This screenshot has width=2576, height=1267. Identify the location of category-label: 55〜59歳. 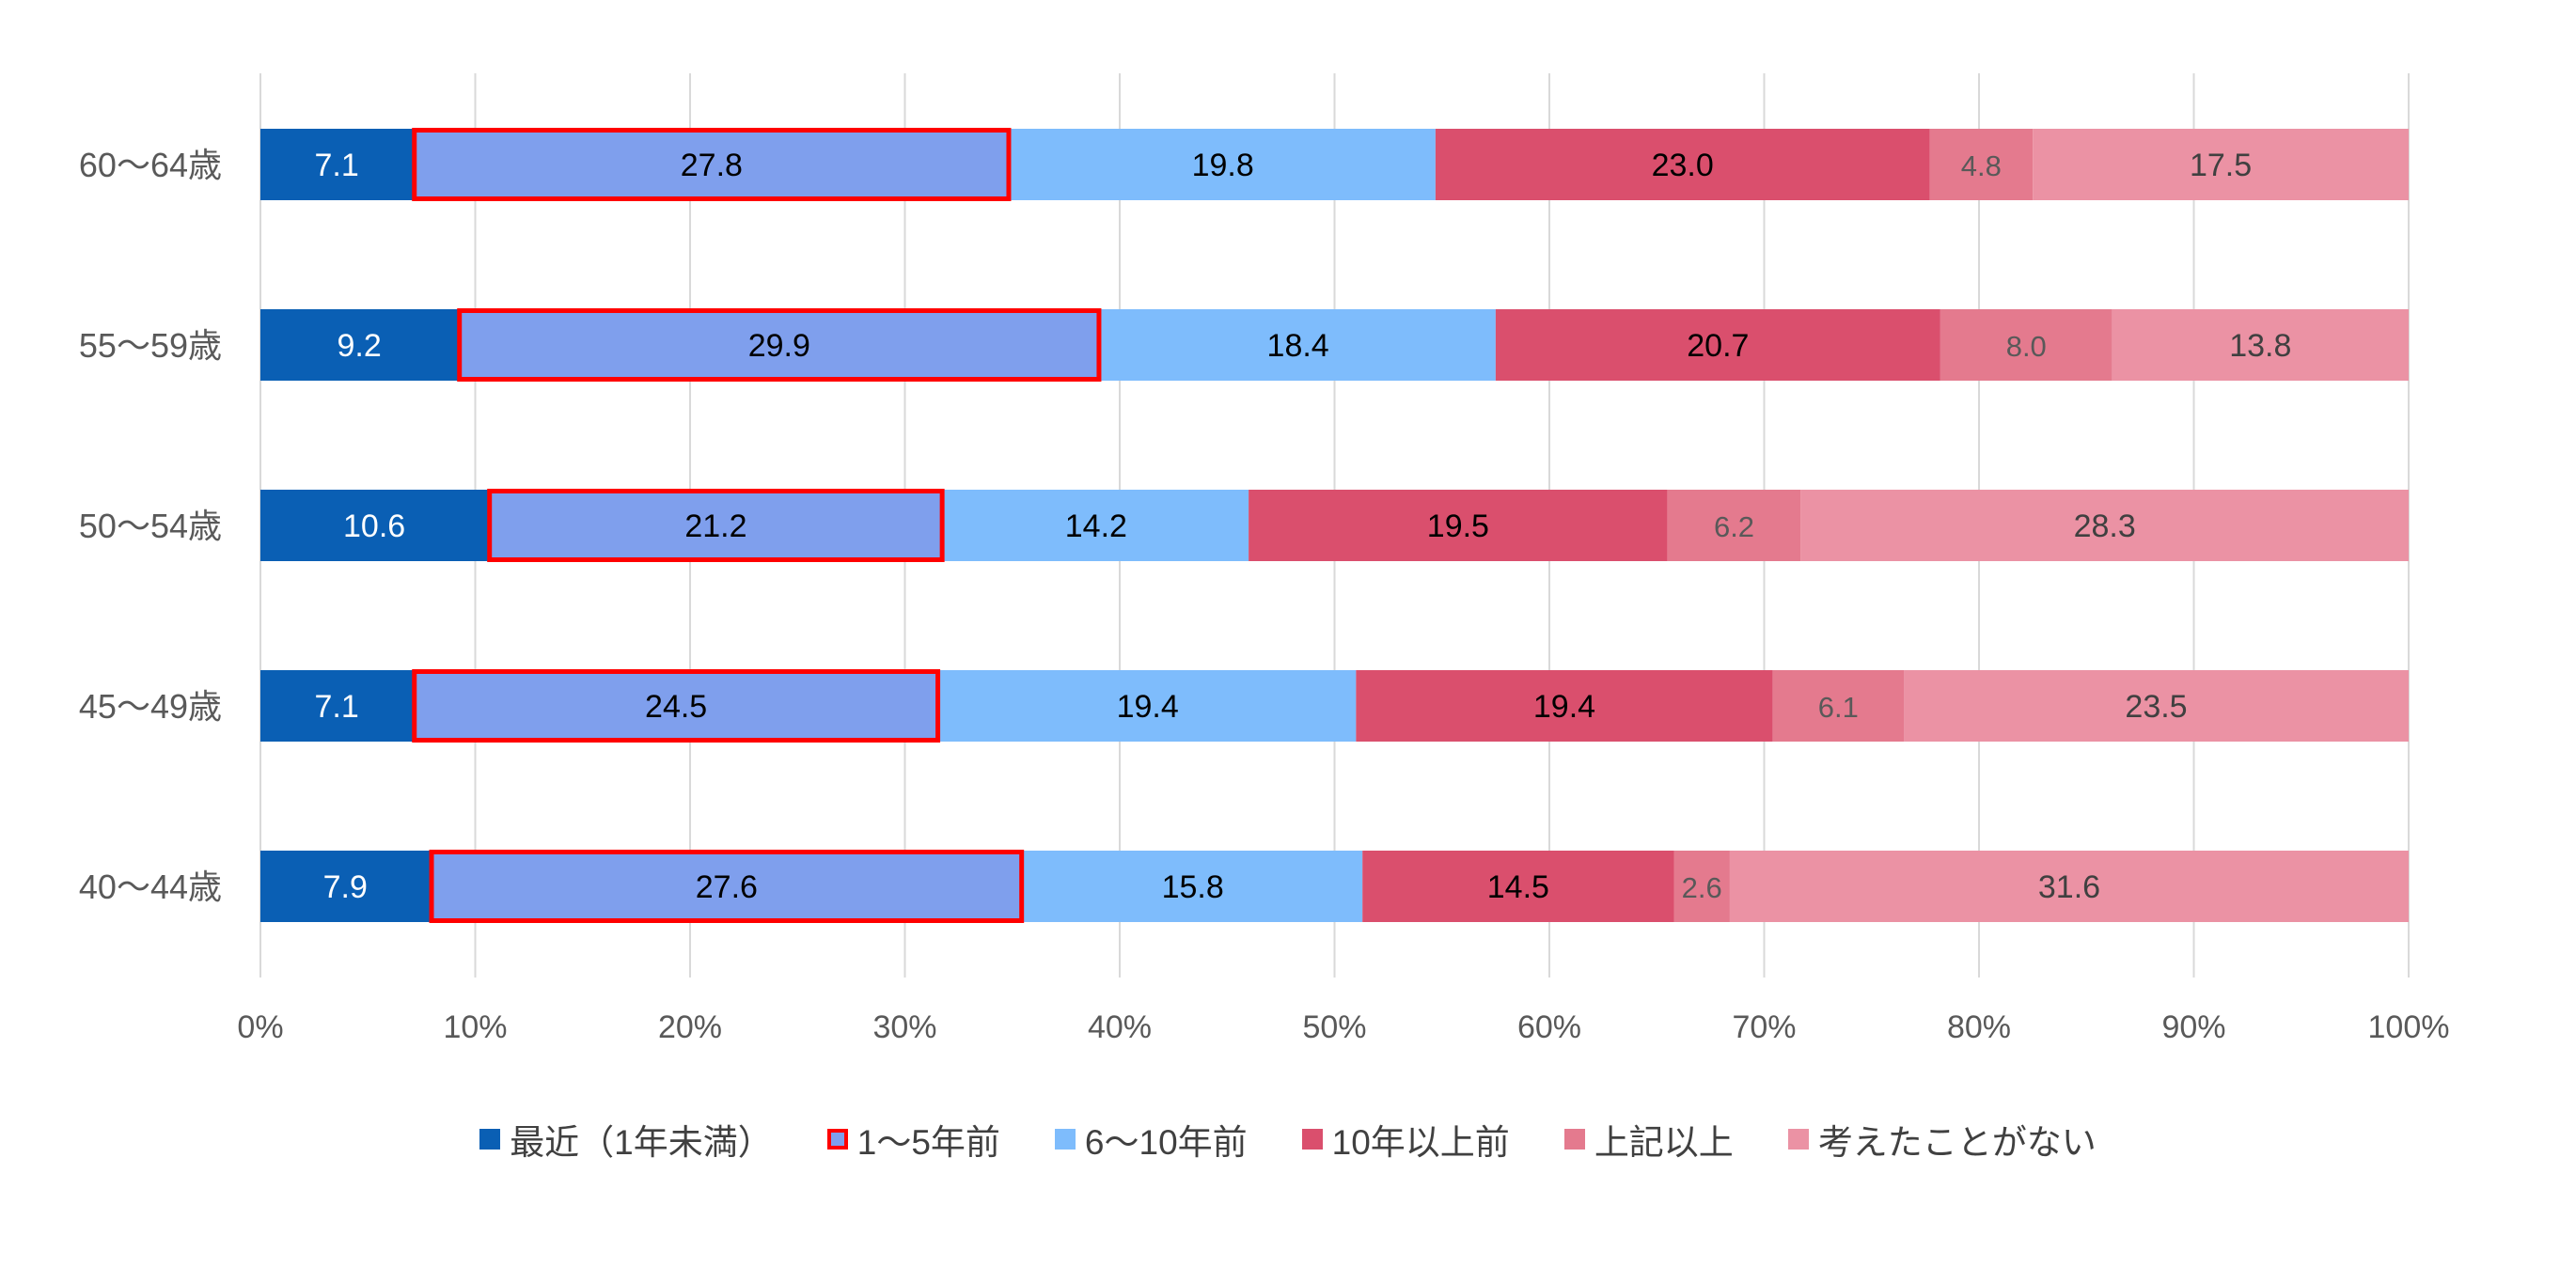
(150, 345).